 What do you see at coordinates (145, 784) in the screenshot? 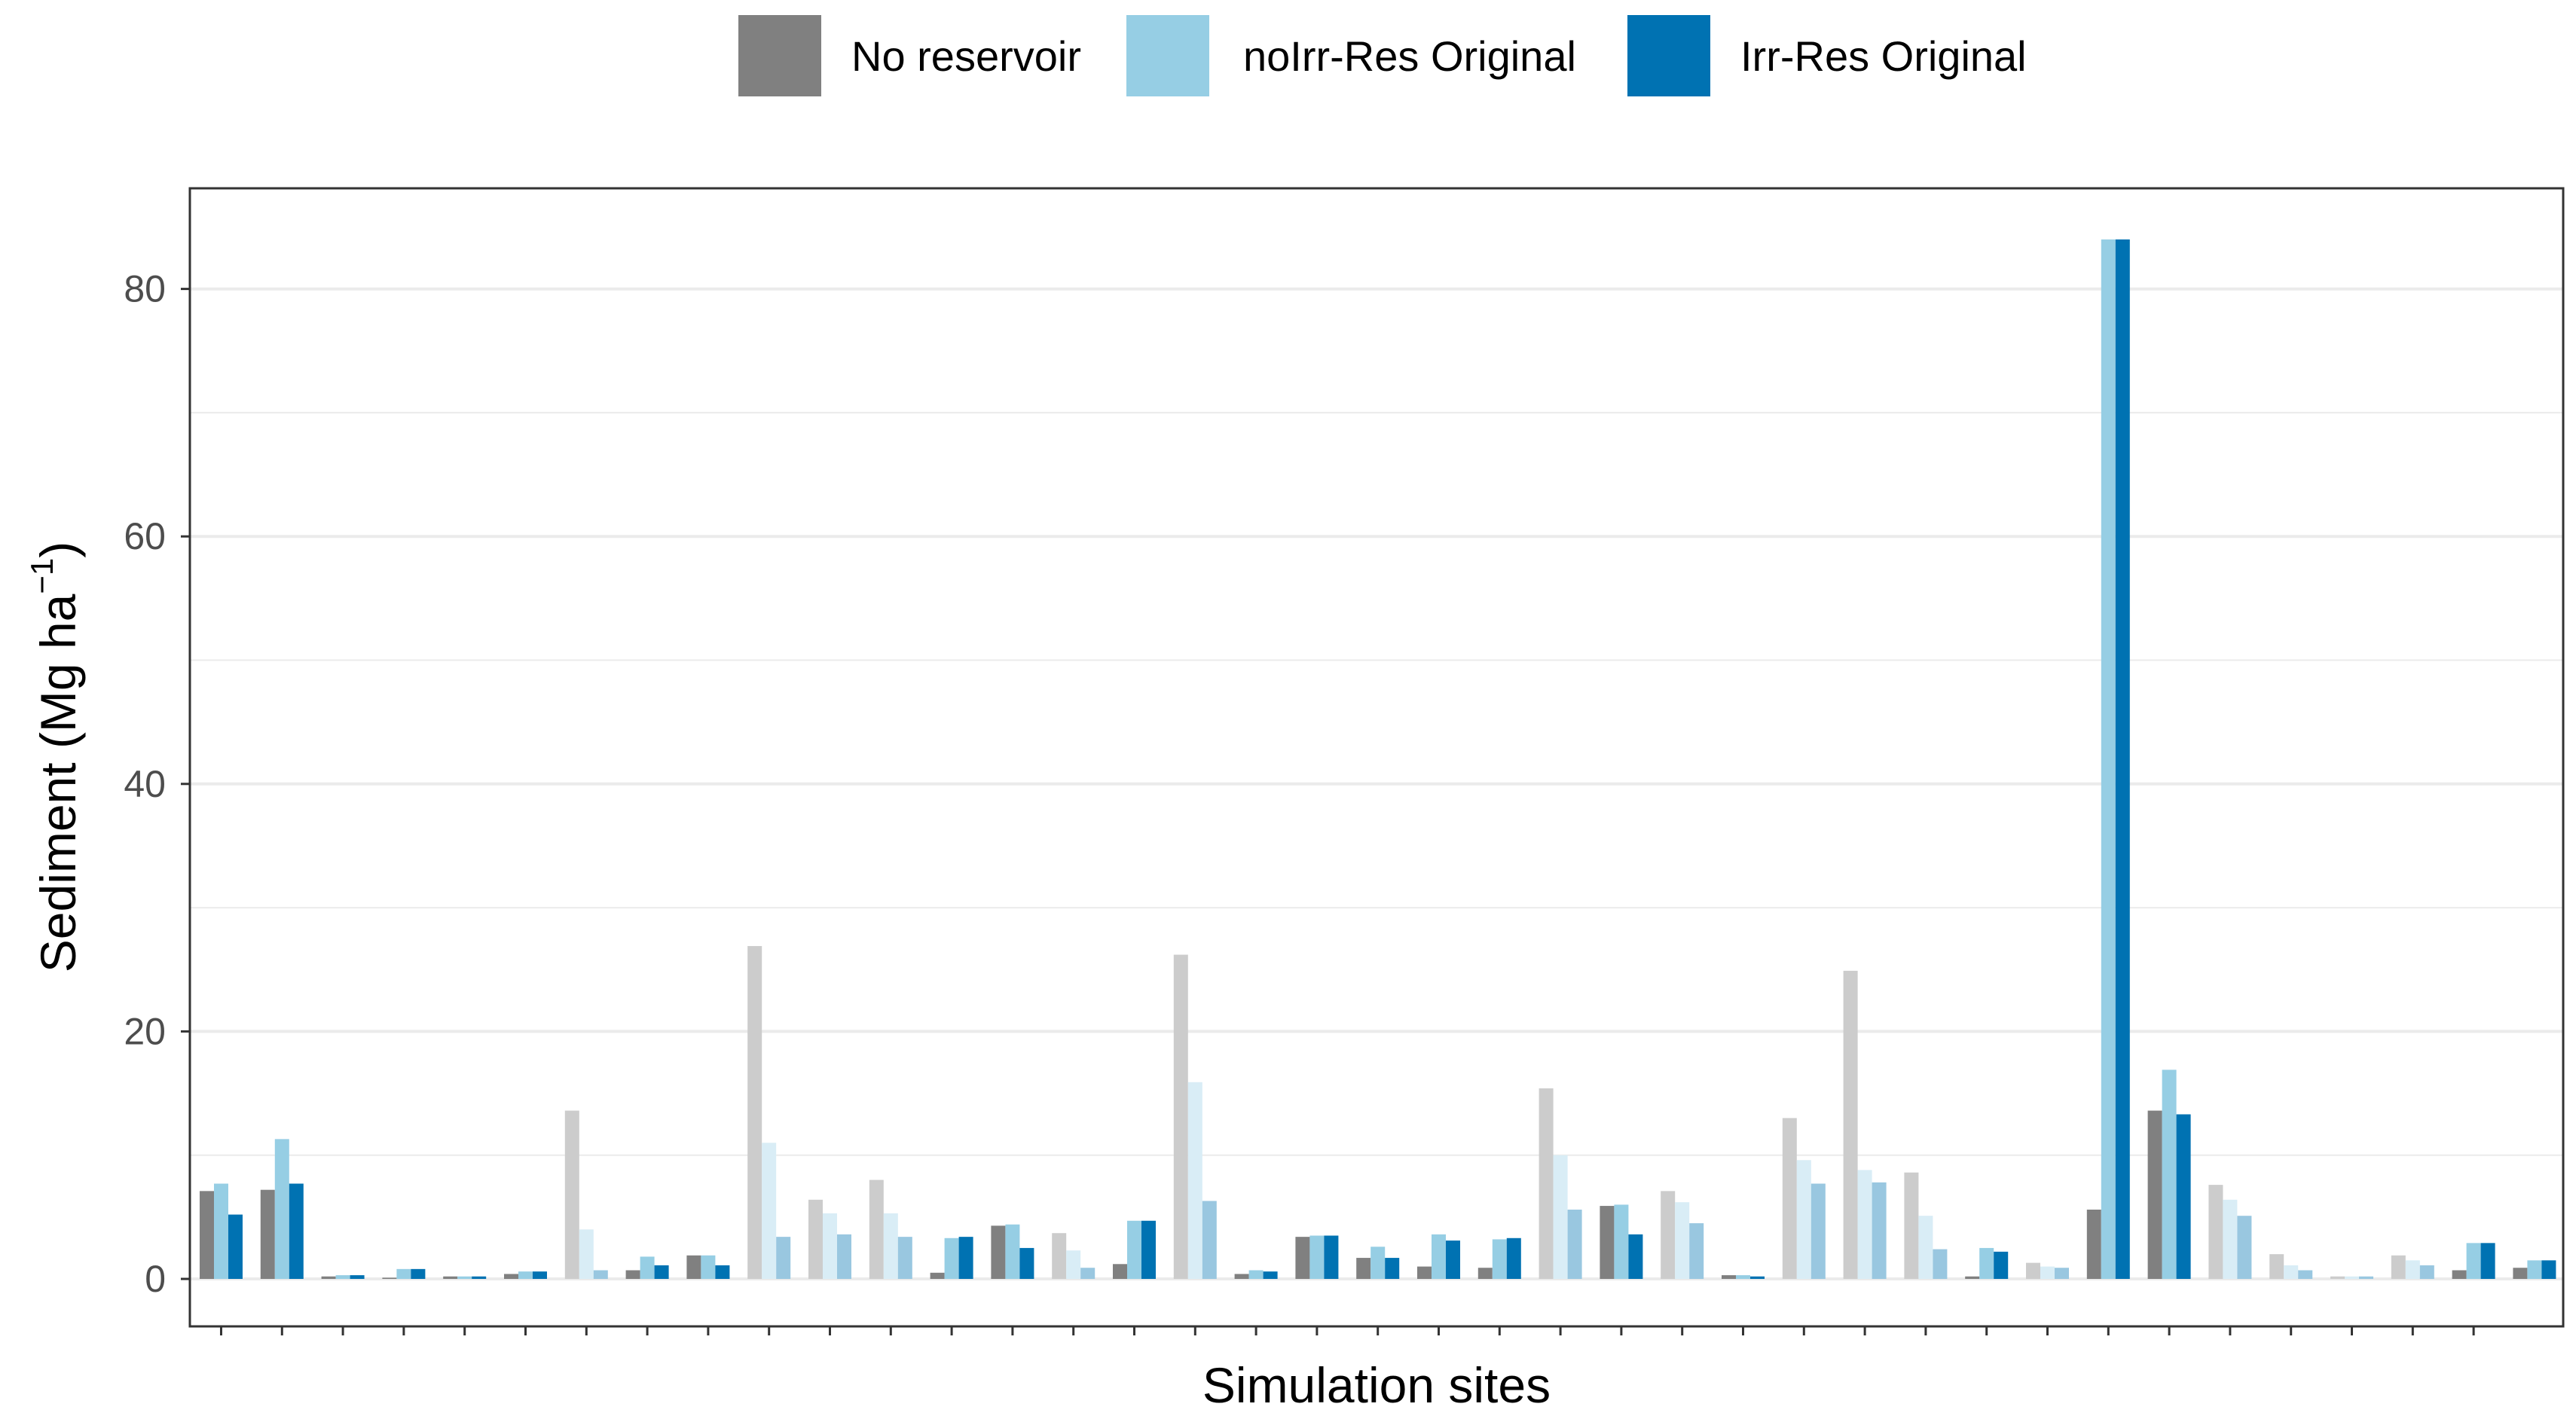
I see `y-tick-label: 40` at bounding box center [145, 784].